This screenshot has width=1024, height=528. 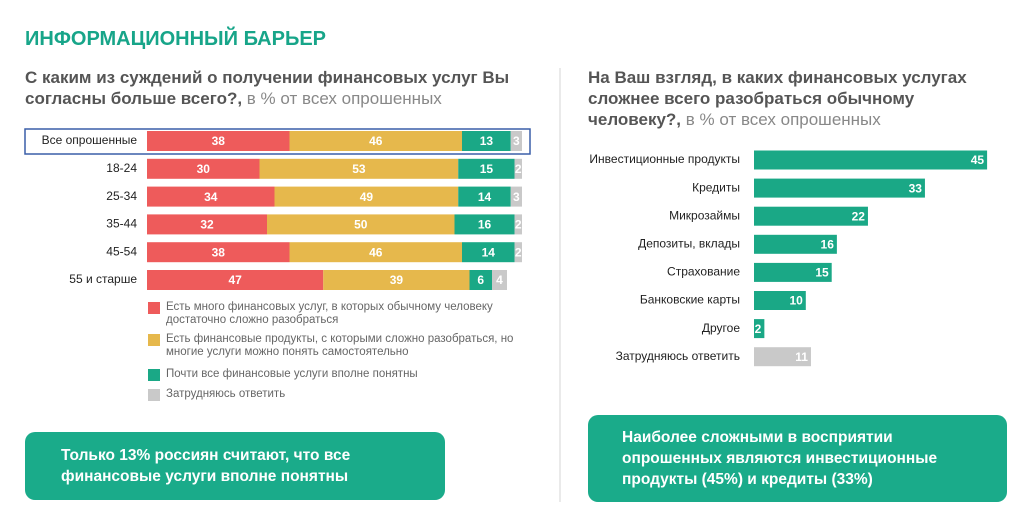 I want to click on value-label: 53, so click(x=359, y=169).